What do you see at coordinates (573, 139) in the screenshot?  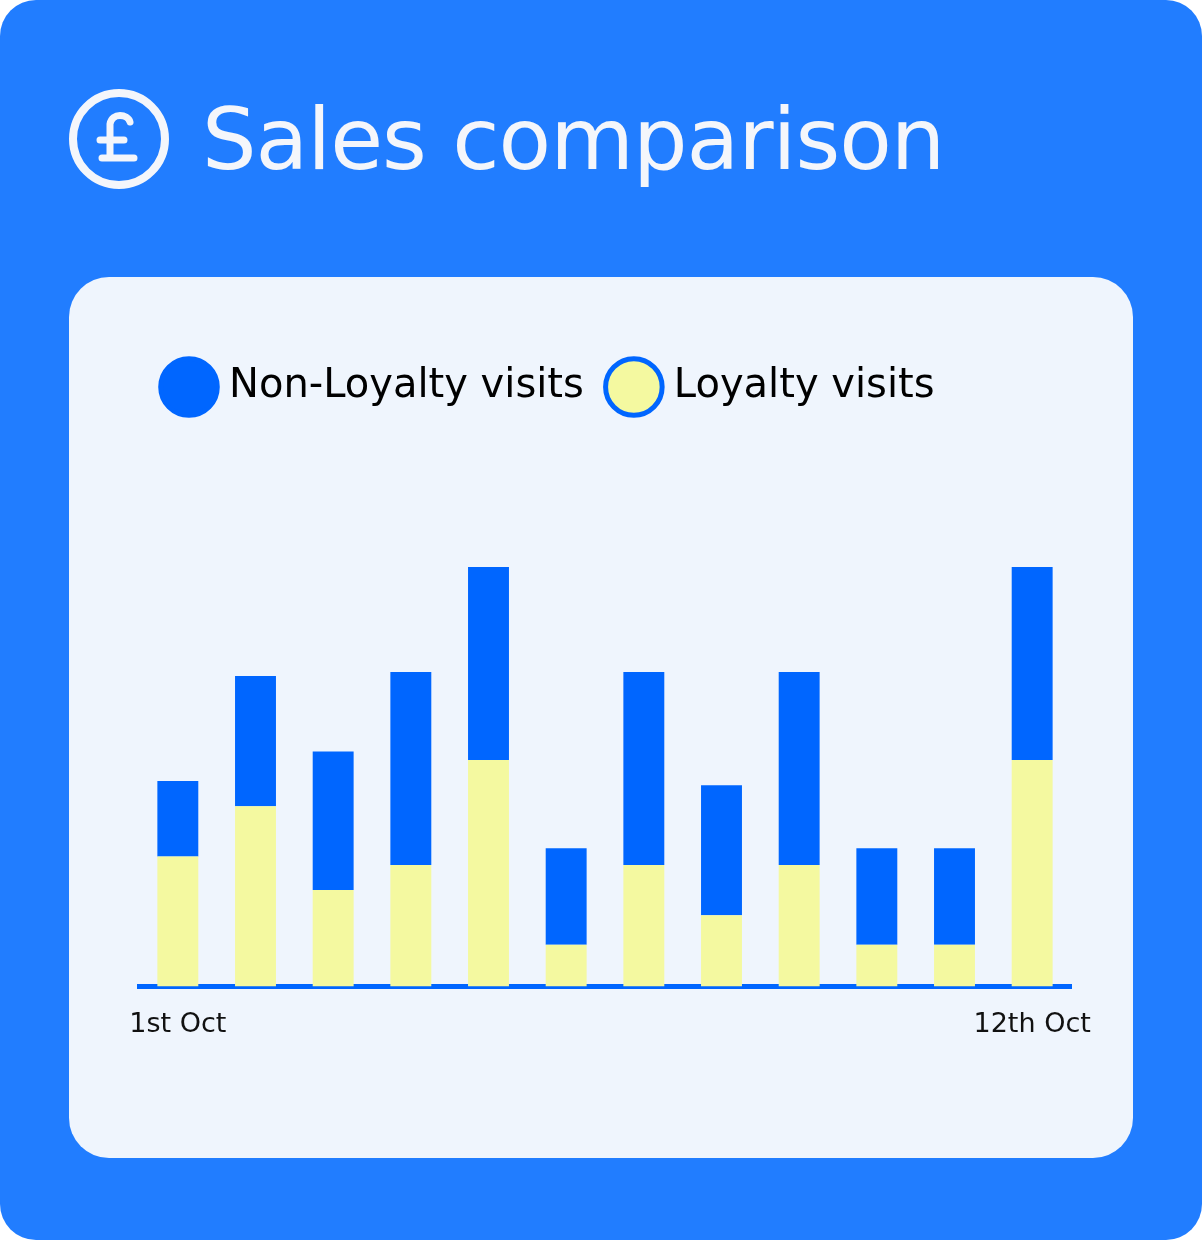 I see `chart-title: Sales comparison` at bounding box center [573, 139].